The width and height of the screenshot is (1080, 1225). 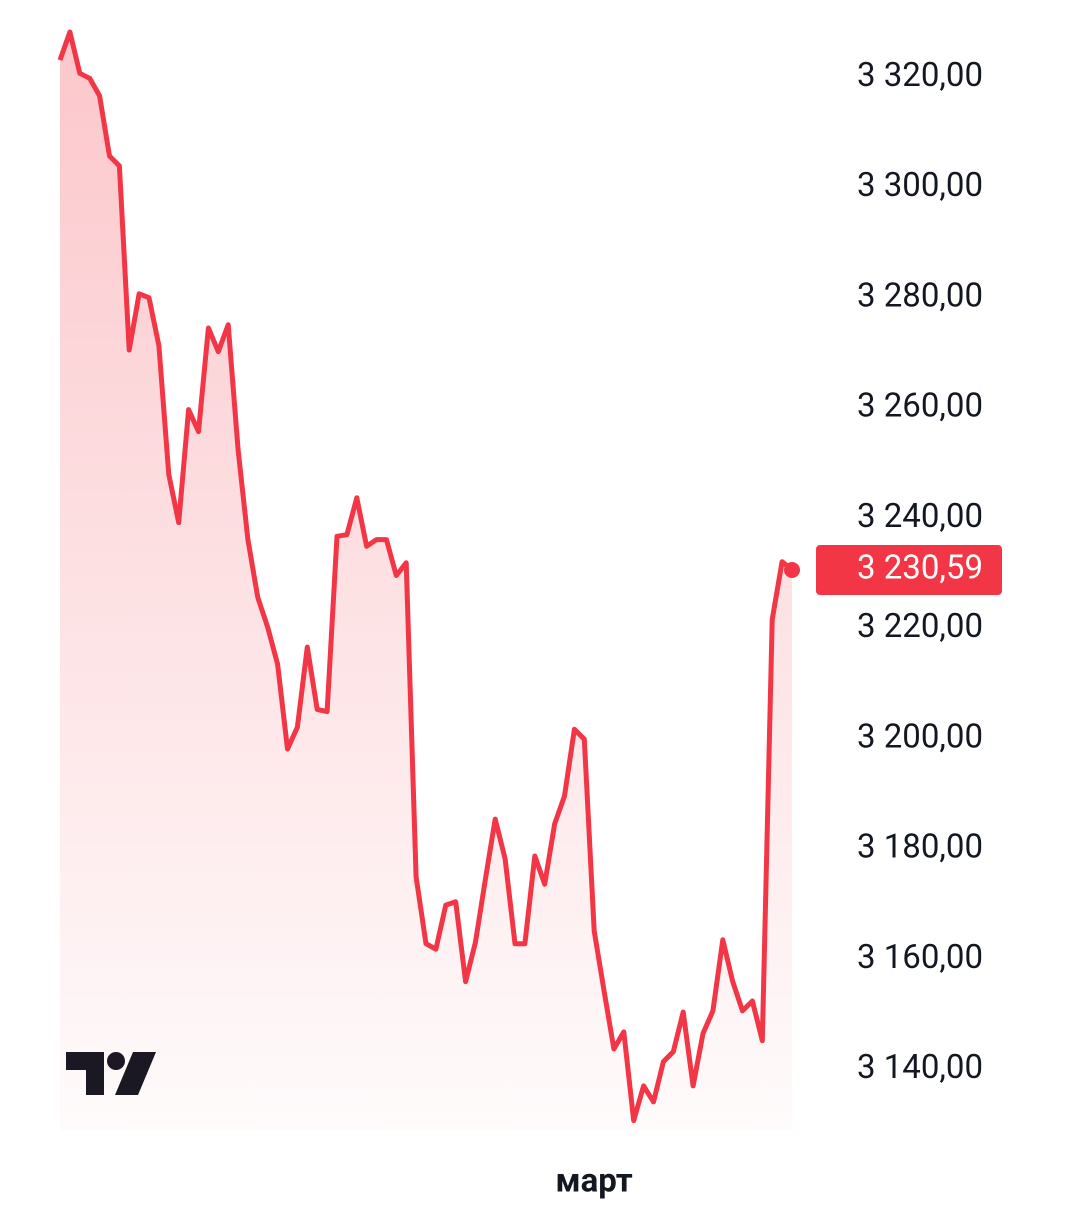 I want to click on y-tick-label: 3 160,00, so click(x=920, y=957).